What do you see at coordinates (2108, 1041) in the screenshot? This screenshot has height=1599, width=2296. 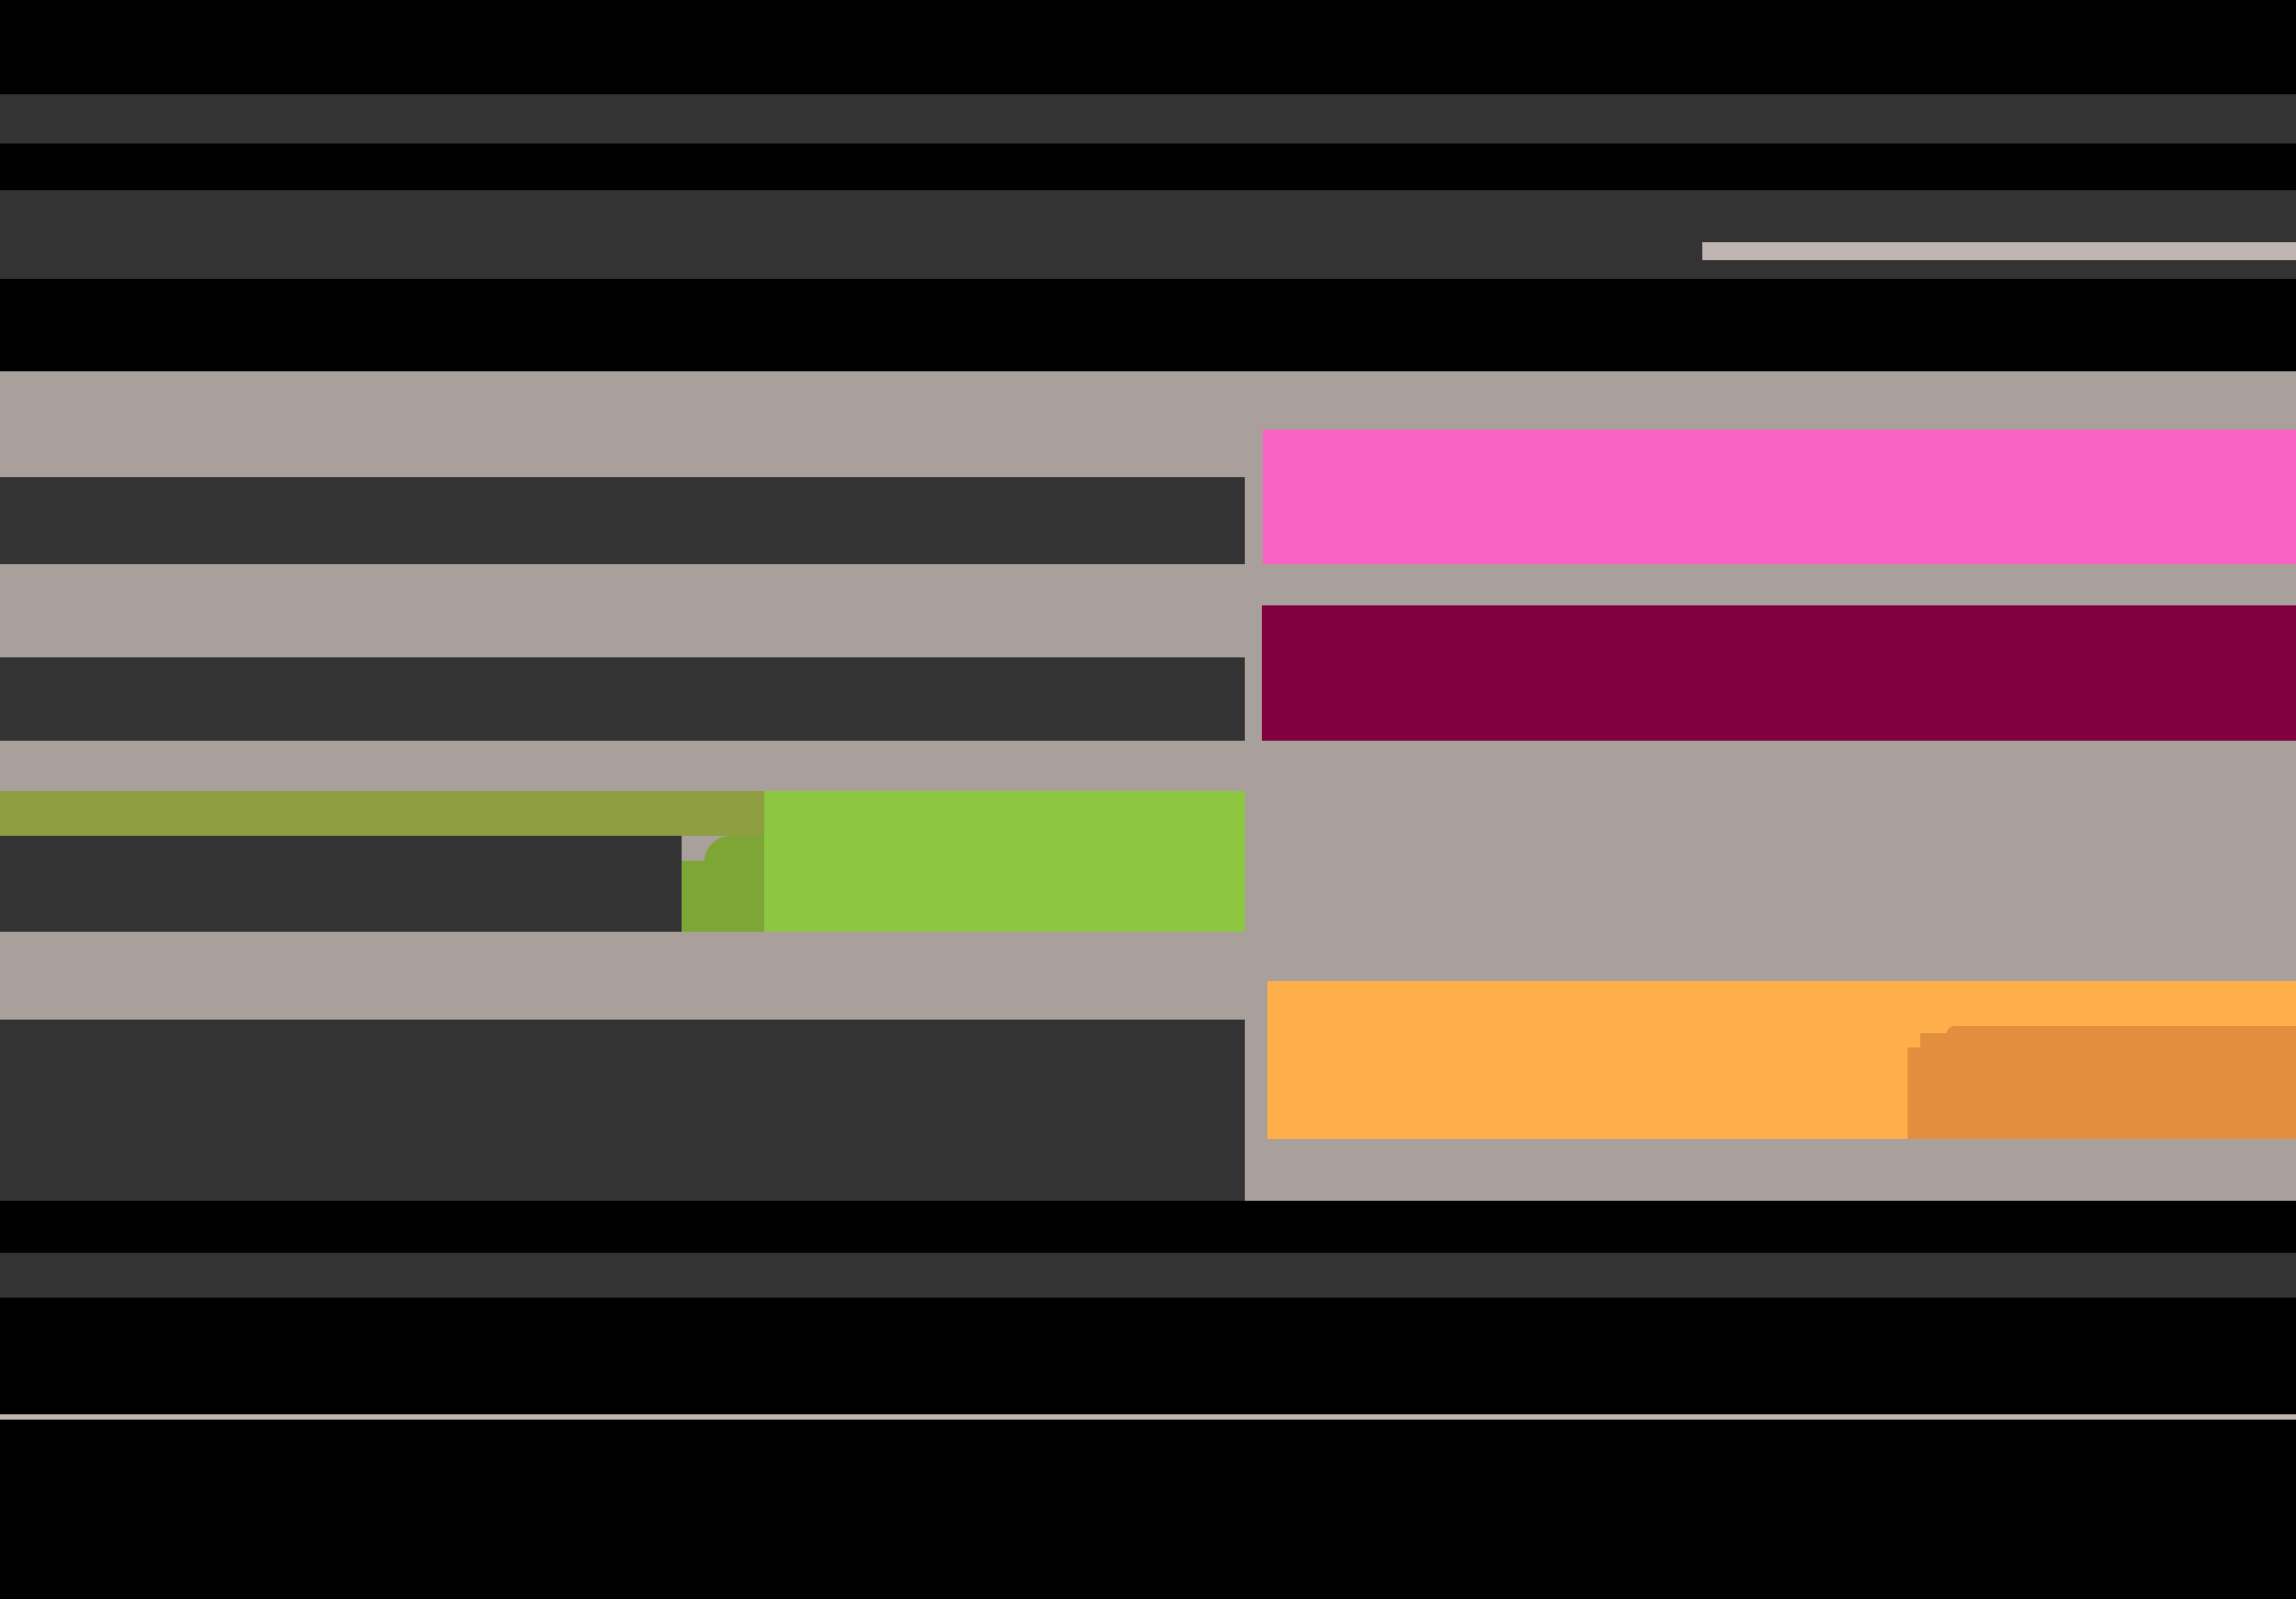 I see `card-orange-inner-step` at bounding box center [2108, 1041].